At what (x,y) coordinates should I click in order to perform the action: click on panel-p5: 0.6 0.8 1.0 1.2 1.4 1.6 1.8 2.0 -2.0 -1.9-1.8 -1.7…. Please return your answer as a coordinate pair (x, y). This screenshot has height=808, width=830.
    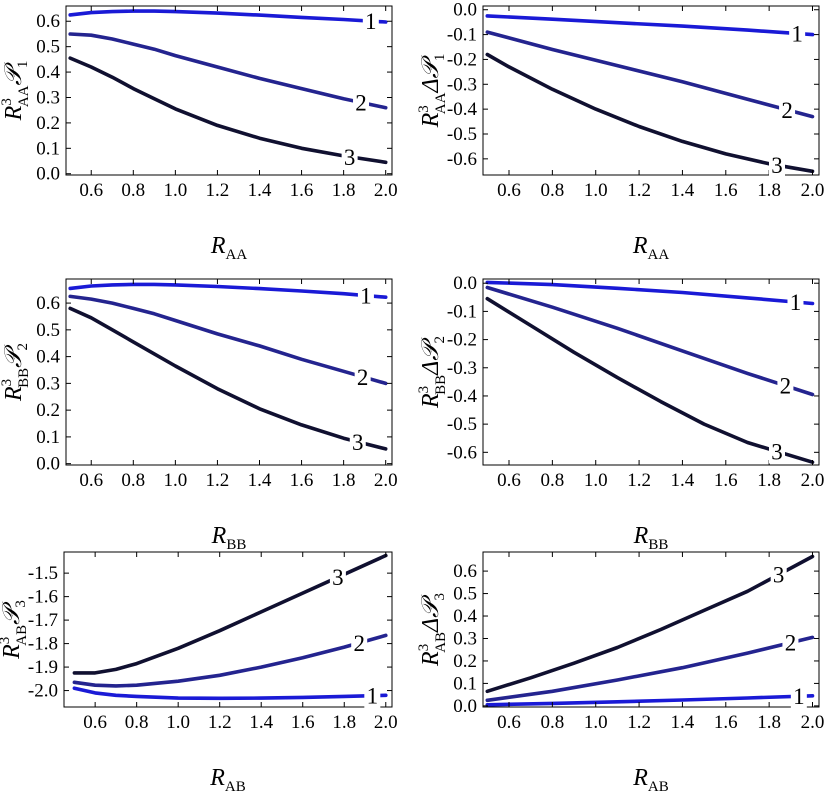
    Looking at the image, I should click on (199, 673).